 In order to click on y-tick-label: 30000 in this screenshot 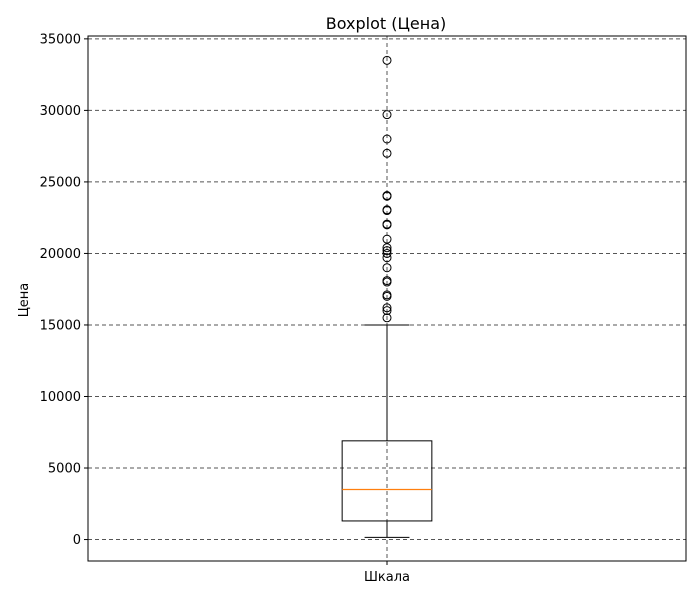, I will do `click(60, 111)`.